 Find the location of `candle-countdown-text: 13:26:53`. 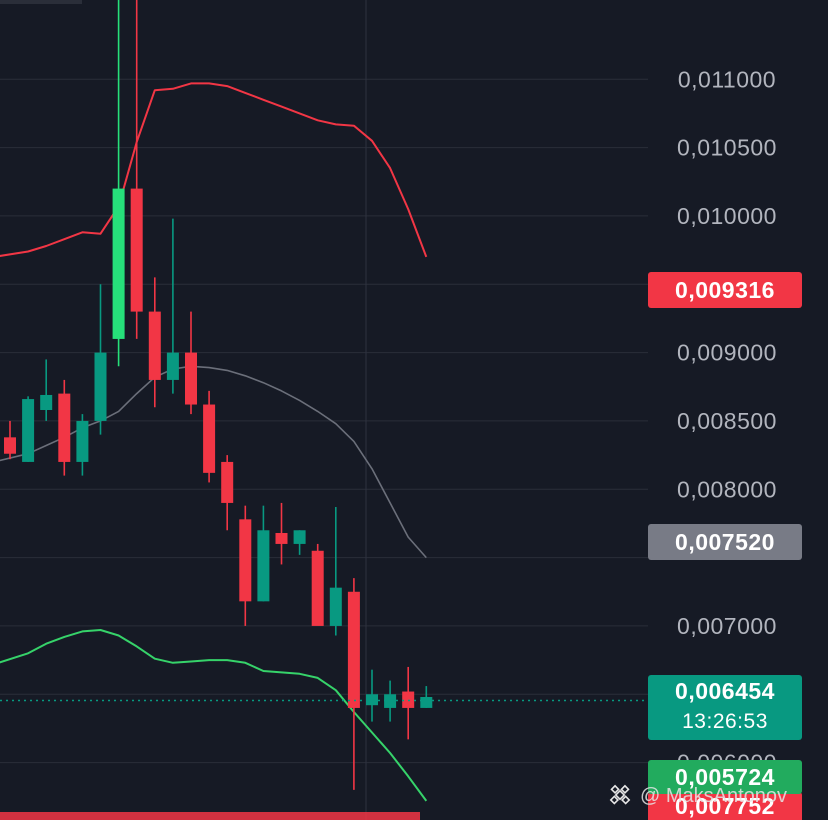

candle-countdown-text: 13:26:53 is located at coordinates (725, 721).